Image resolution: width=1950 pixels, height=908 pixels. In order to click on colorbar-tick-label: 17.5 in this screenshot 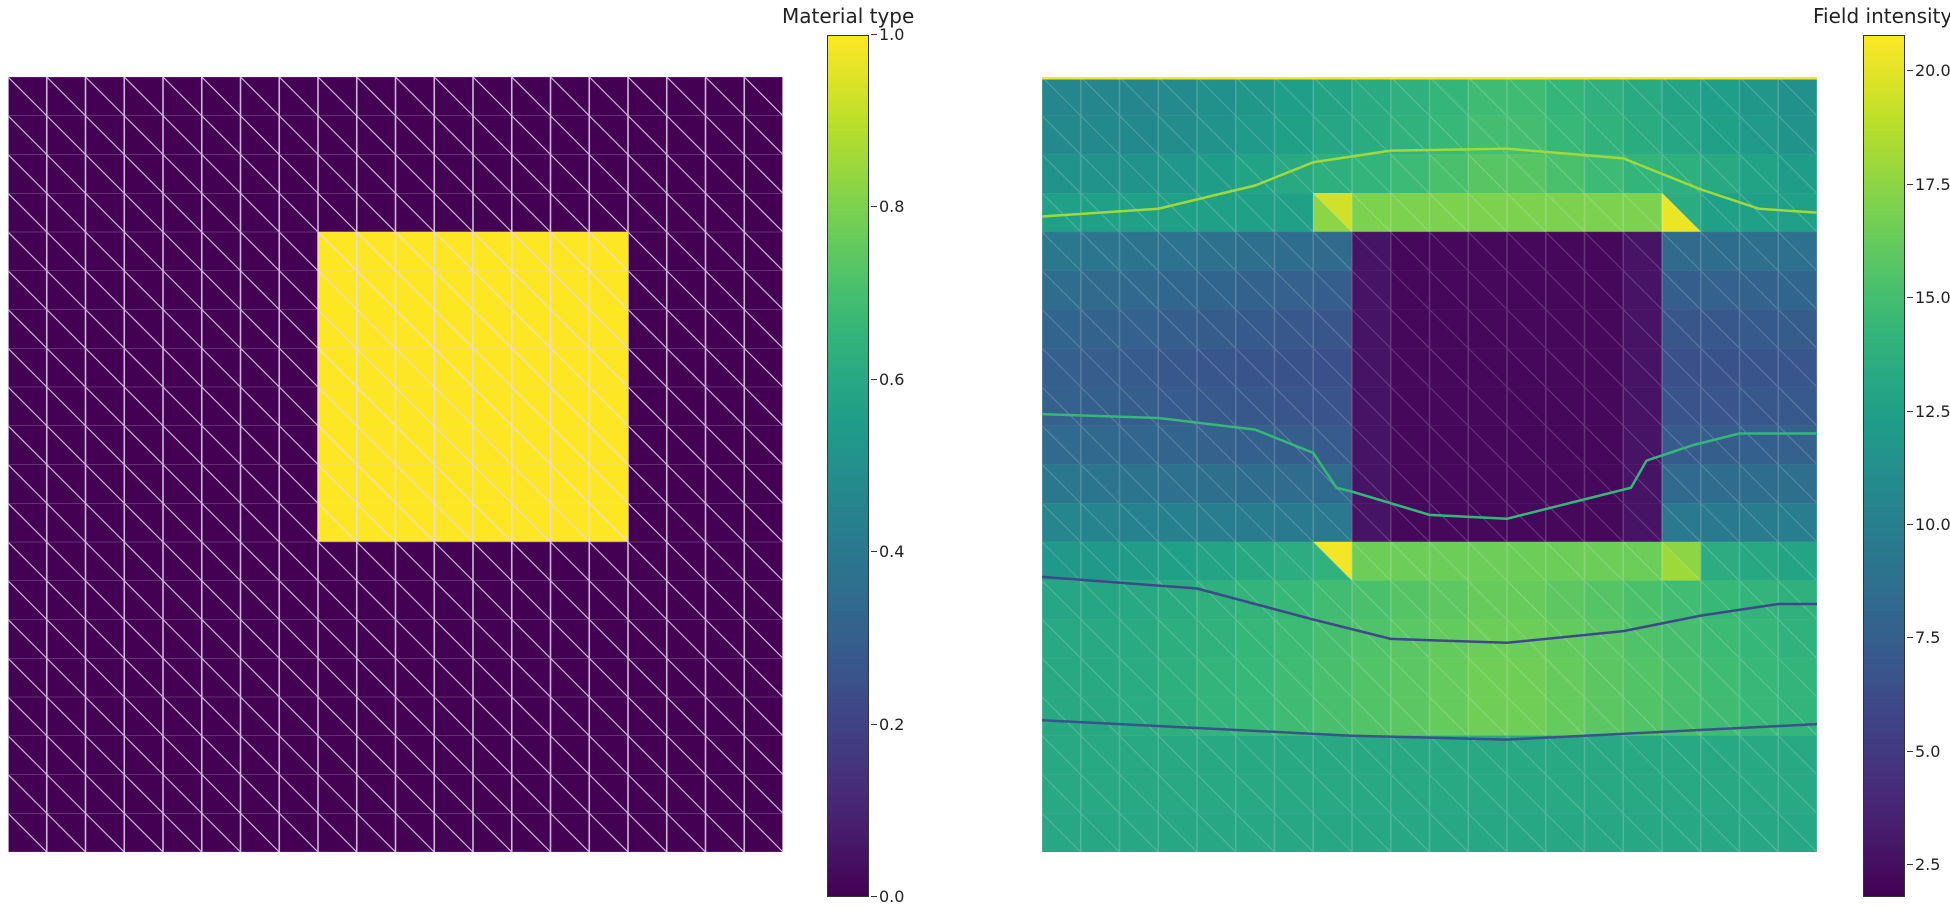, I will do `click(1928, 184)`.